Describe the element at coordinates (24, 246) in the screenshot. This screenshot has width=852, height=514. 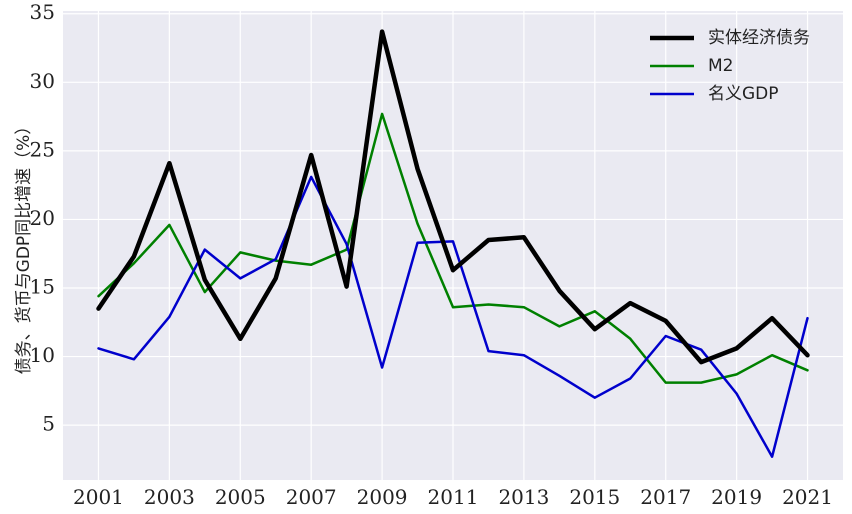
I see `y-axis-label: 债务、货币与GDP同比增速（%）` at that location.